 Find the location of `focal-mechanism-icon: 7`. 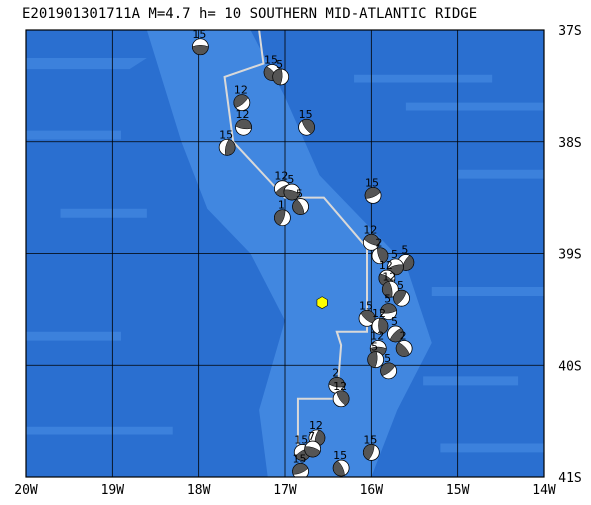

focal-mechanism-icon: 7 is located at coordinates (313, 444).